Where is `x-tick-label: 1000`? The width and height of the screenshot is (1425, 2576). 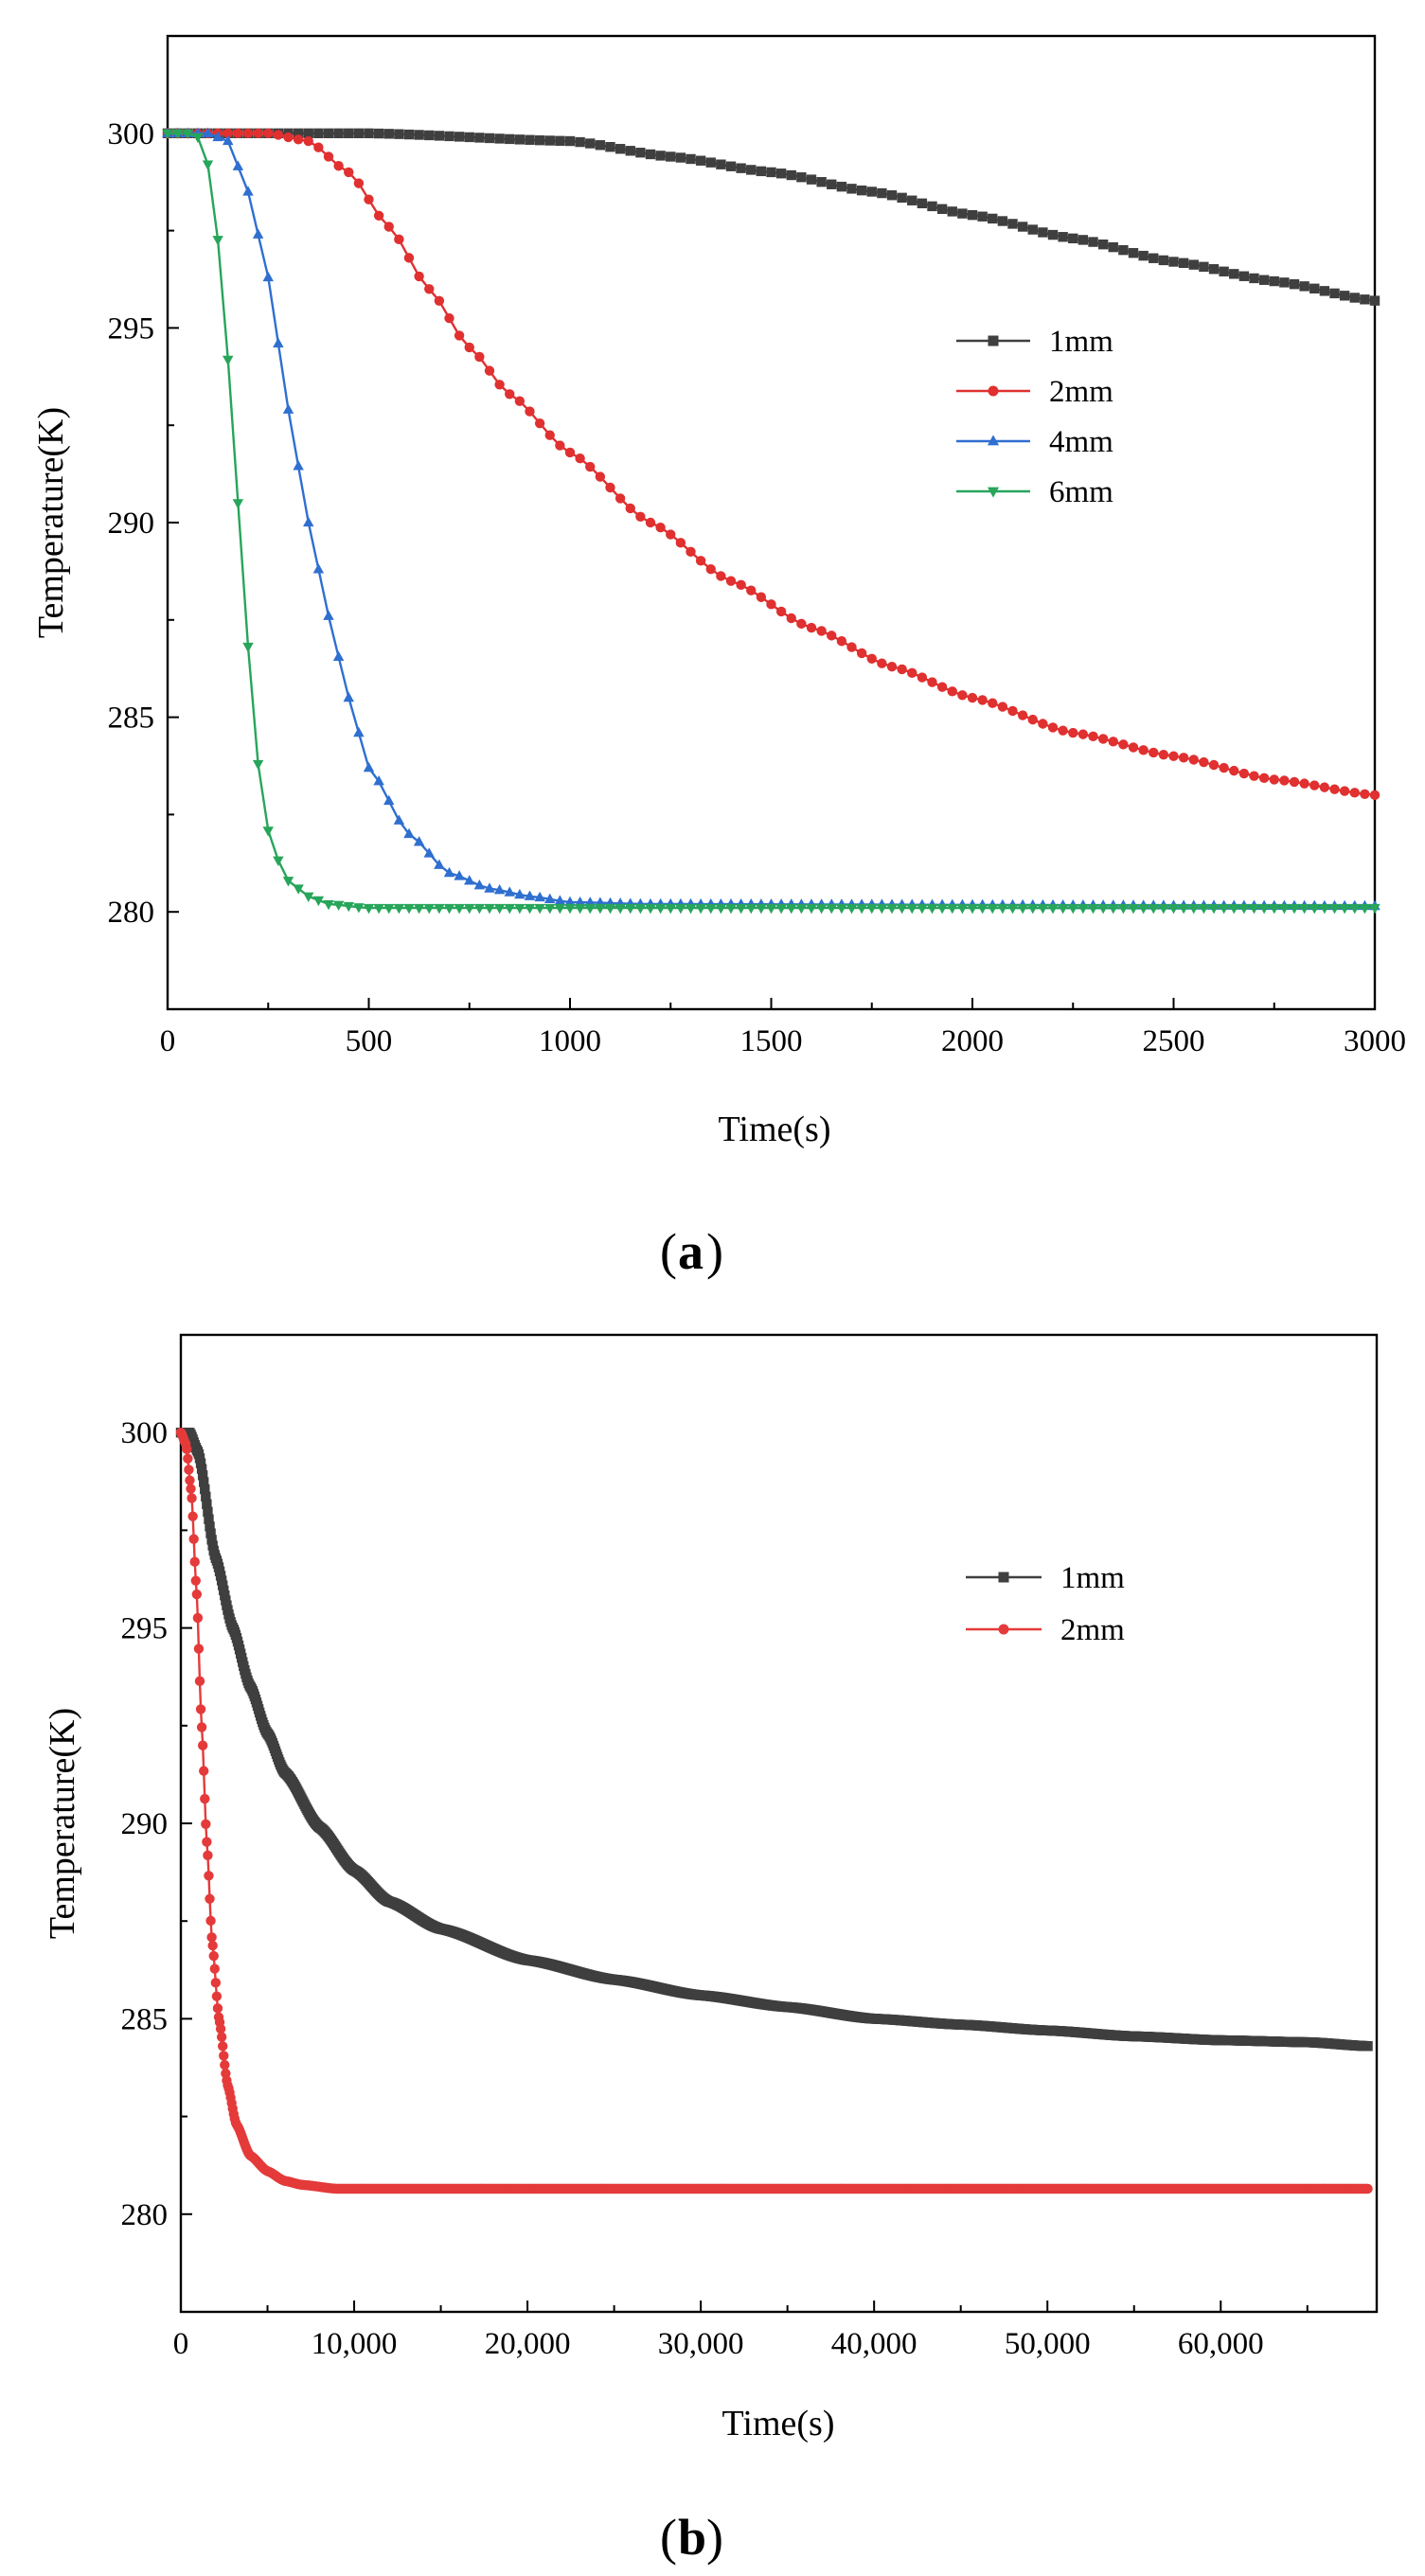 x-tick-label: 1000 is located at coordinates (570, 1041).